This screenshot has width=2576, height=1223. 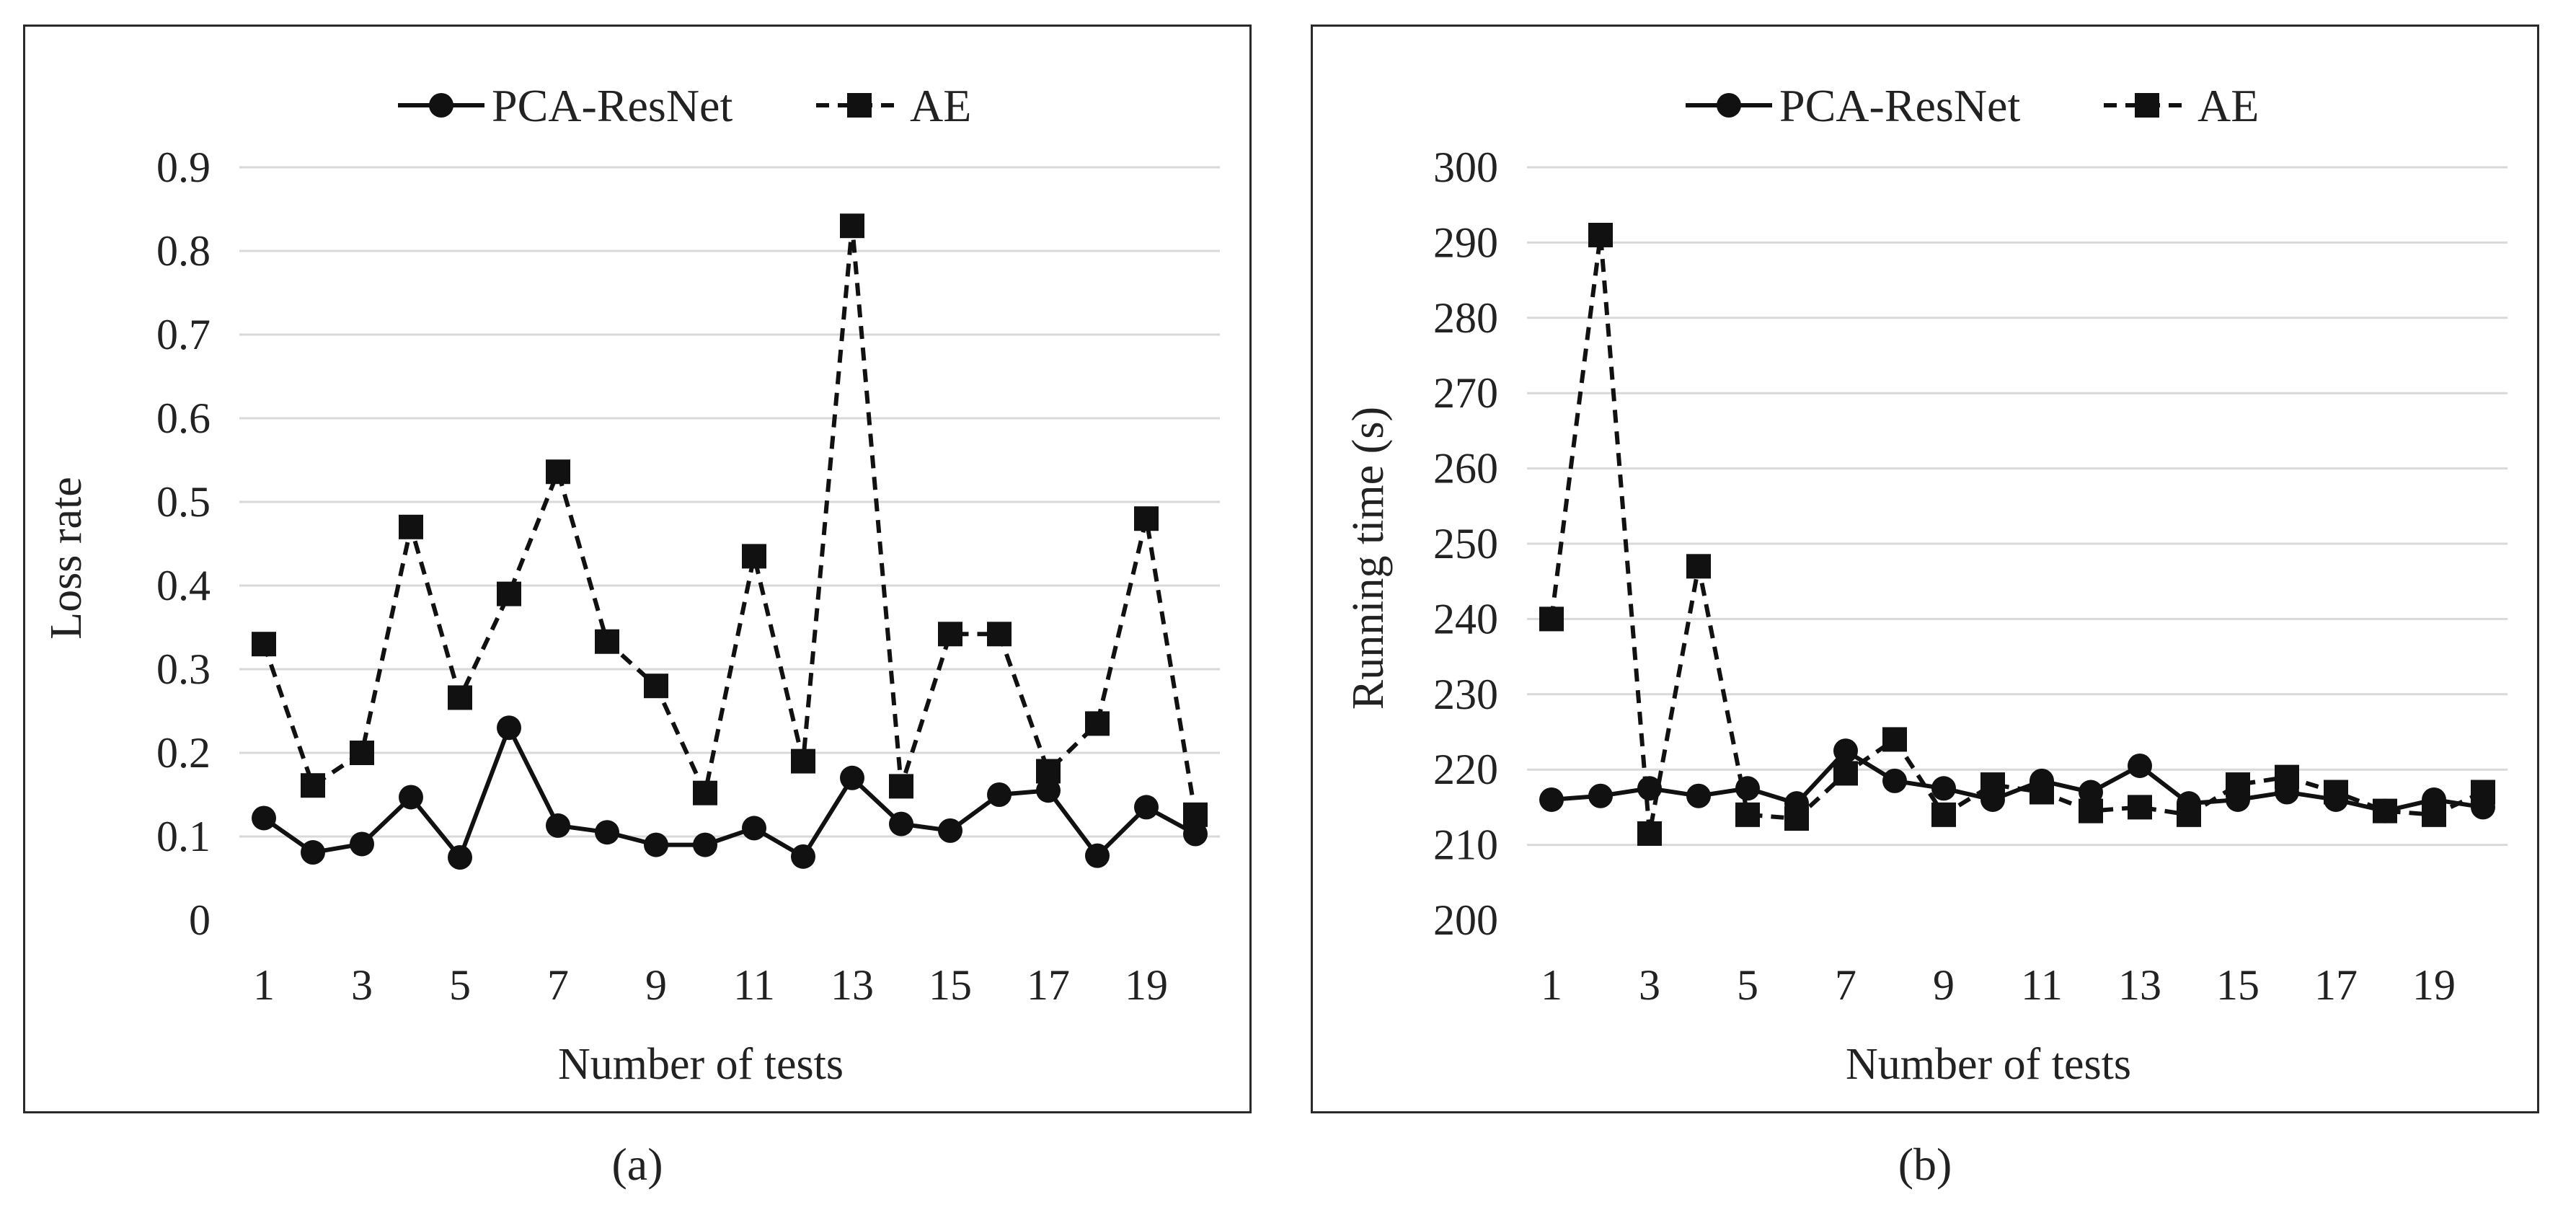 I want to click on x-tick-label: 9, so click(x=656, y=985).